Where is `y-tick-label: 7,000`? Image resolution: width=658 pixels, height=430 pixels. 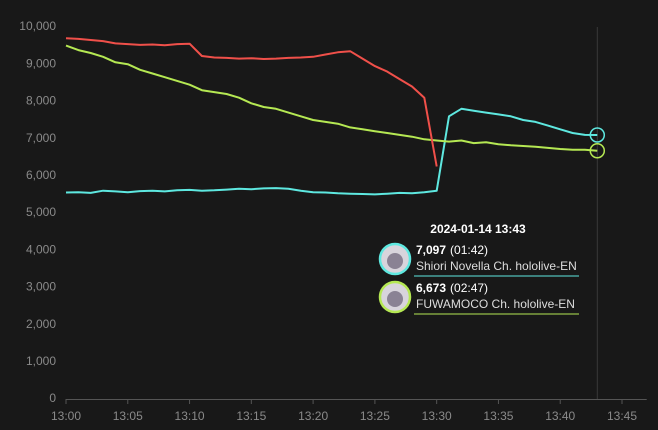 y-tick-label: 7,000 is located at coordinates (41, 138).